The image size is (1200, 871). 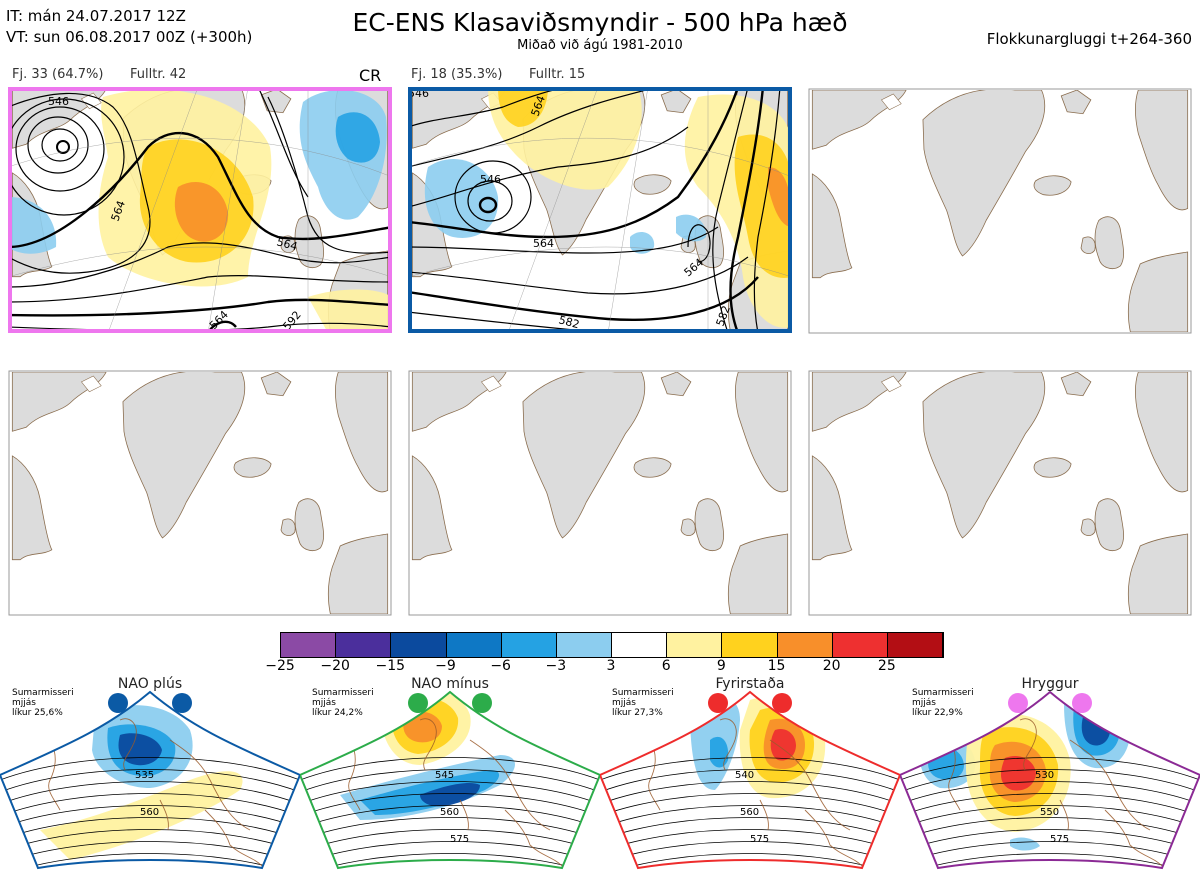 I want to click on regime-title: NAO mínus, so click(x=450, y=684).